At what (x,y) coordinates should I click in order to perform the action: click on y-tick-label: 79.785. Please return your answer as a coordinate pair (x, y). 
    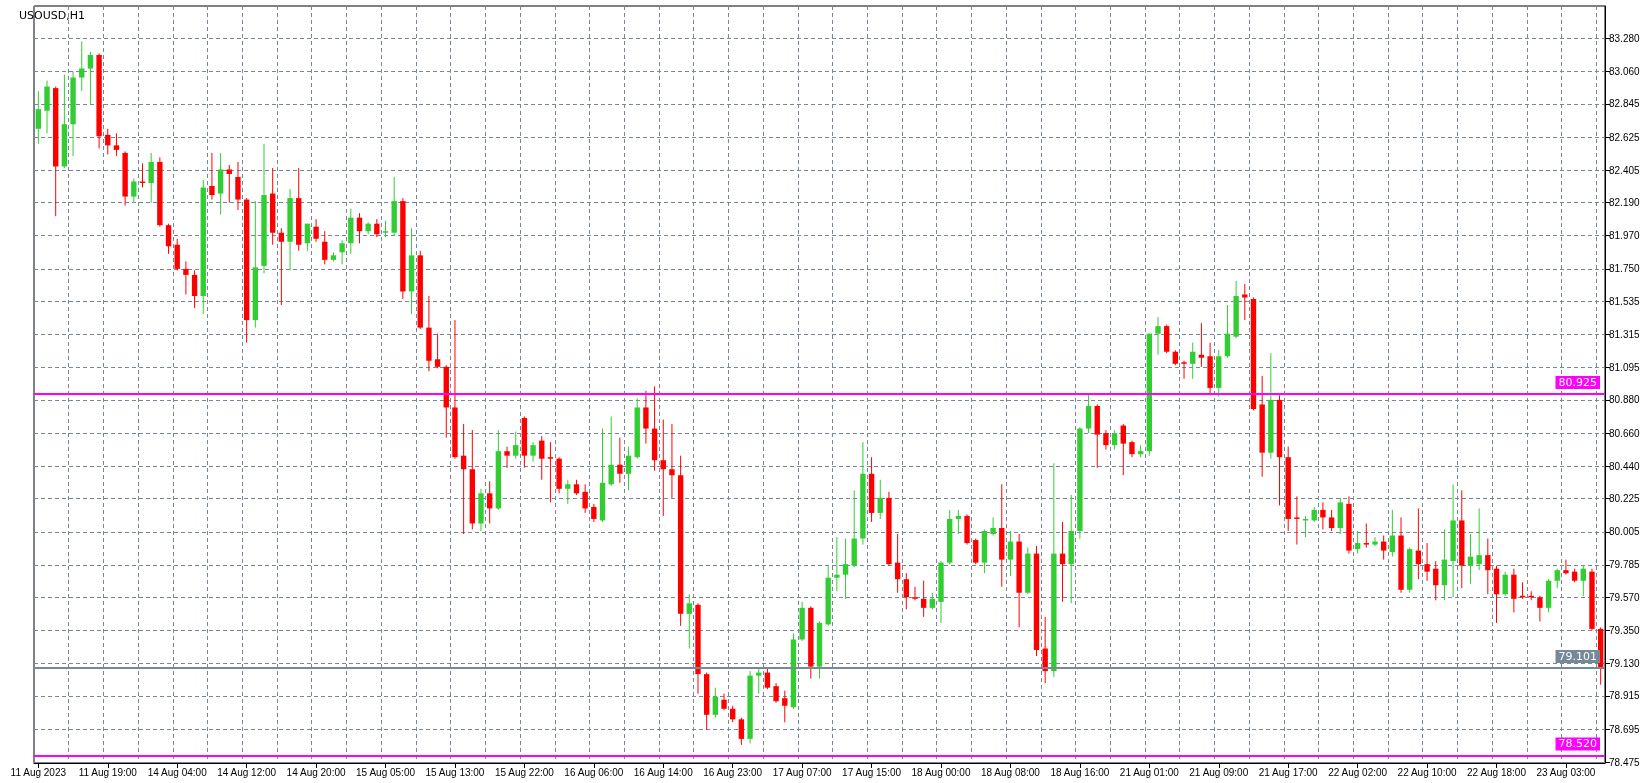
    Looking at the image, I should click on (1625, 565).